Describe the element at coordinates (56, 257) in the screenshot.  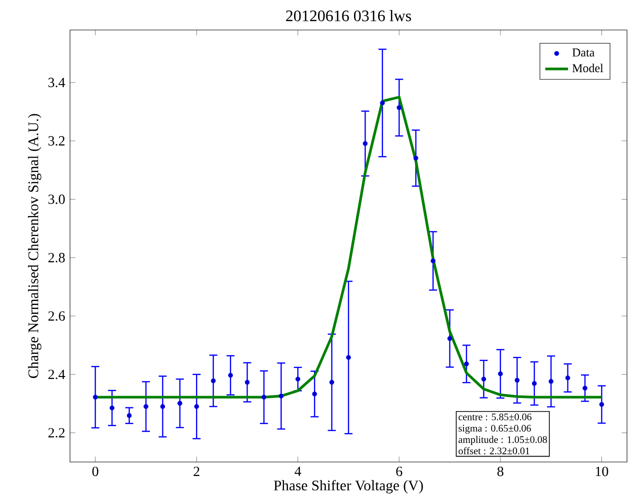
I see `y-tick-label: 2.8` at that location.